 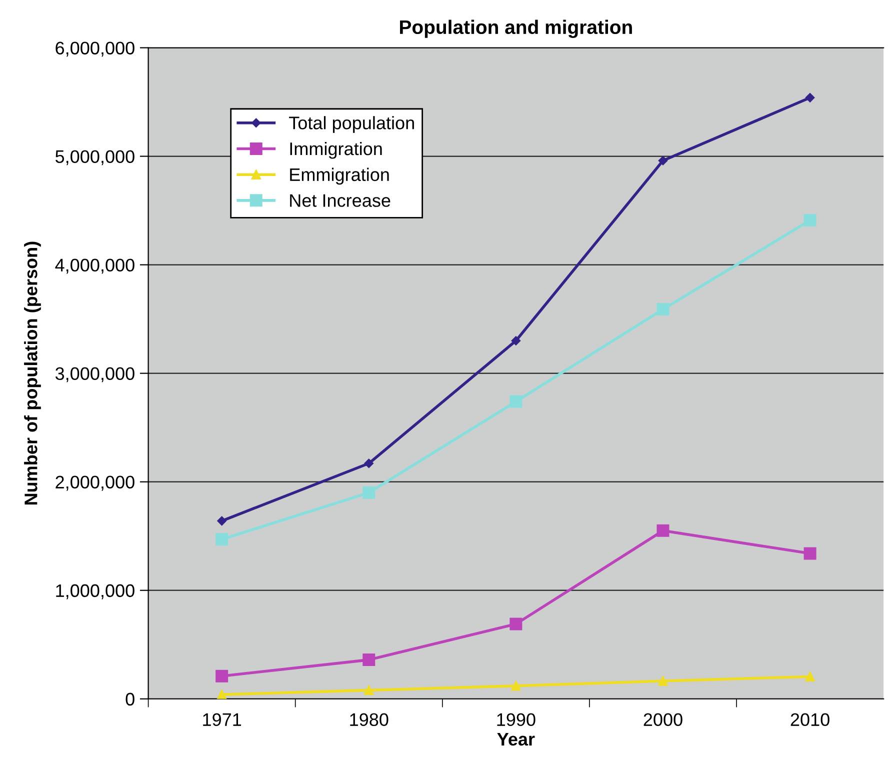 I want to click on x-tick-label: 2000, so click(x=663, y=719).